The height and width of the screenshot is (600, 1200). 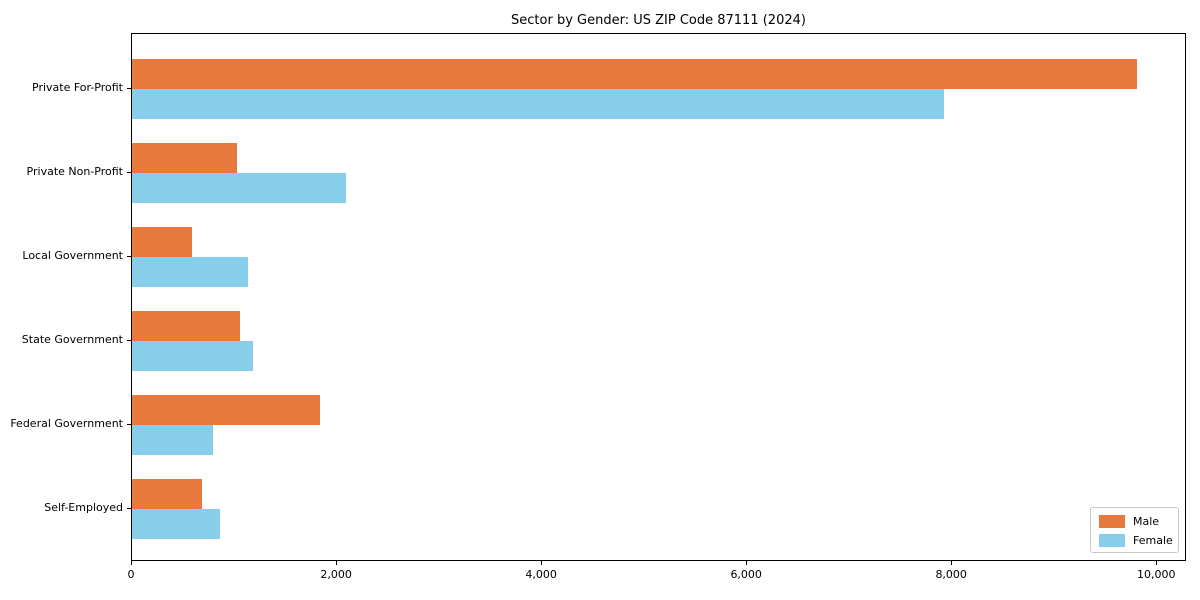 What do you see at coordinates (83, 507) in the screenshot?
I see `y-axis-label: Self-Employed` at bounding box center [83, 507].